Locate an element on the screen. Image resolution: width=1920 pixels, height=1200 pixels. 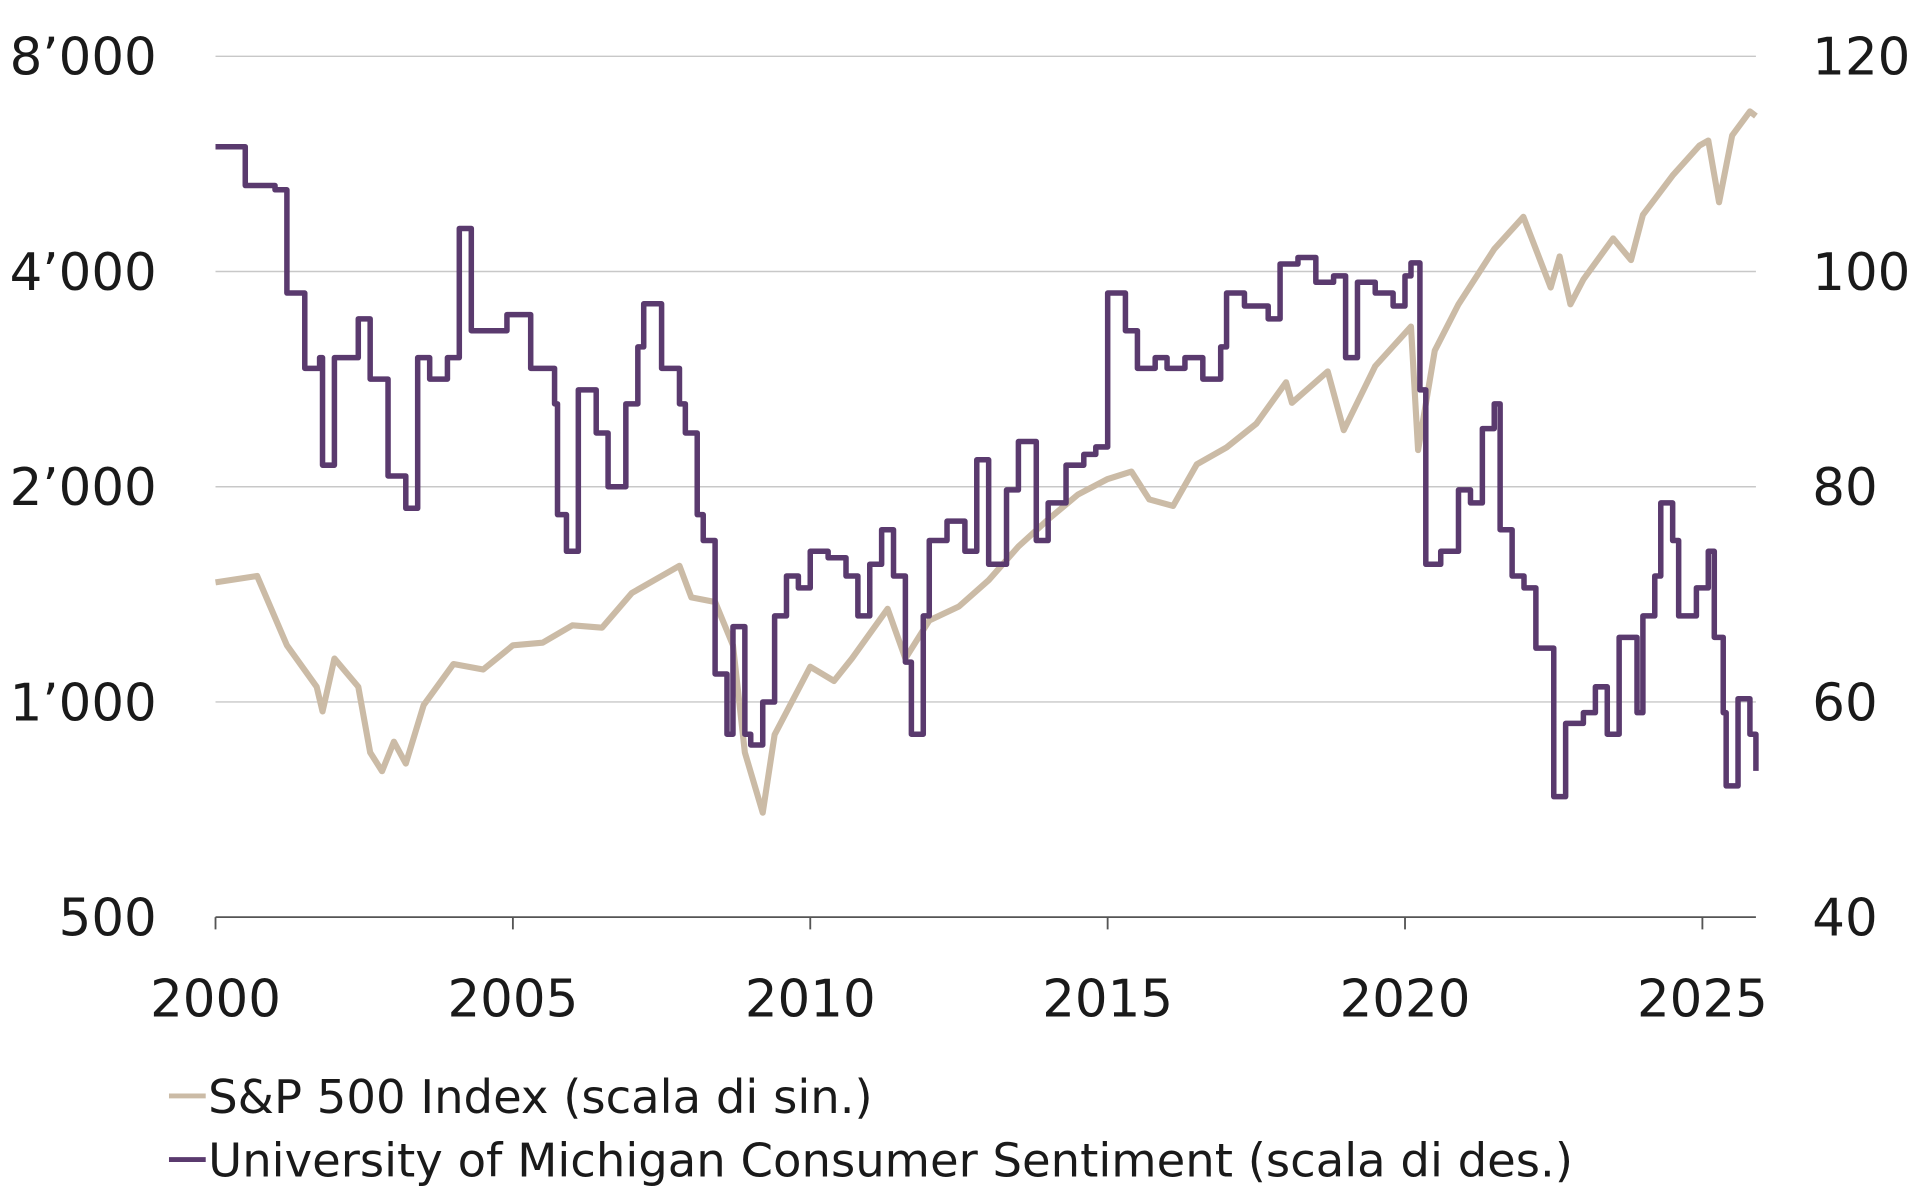
x-axis-tick-label: 2010 is located at coordinates (810, 999).